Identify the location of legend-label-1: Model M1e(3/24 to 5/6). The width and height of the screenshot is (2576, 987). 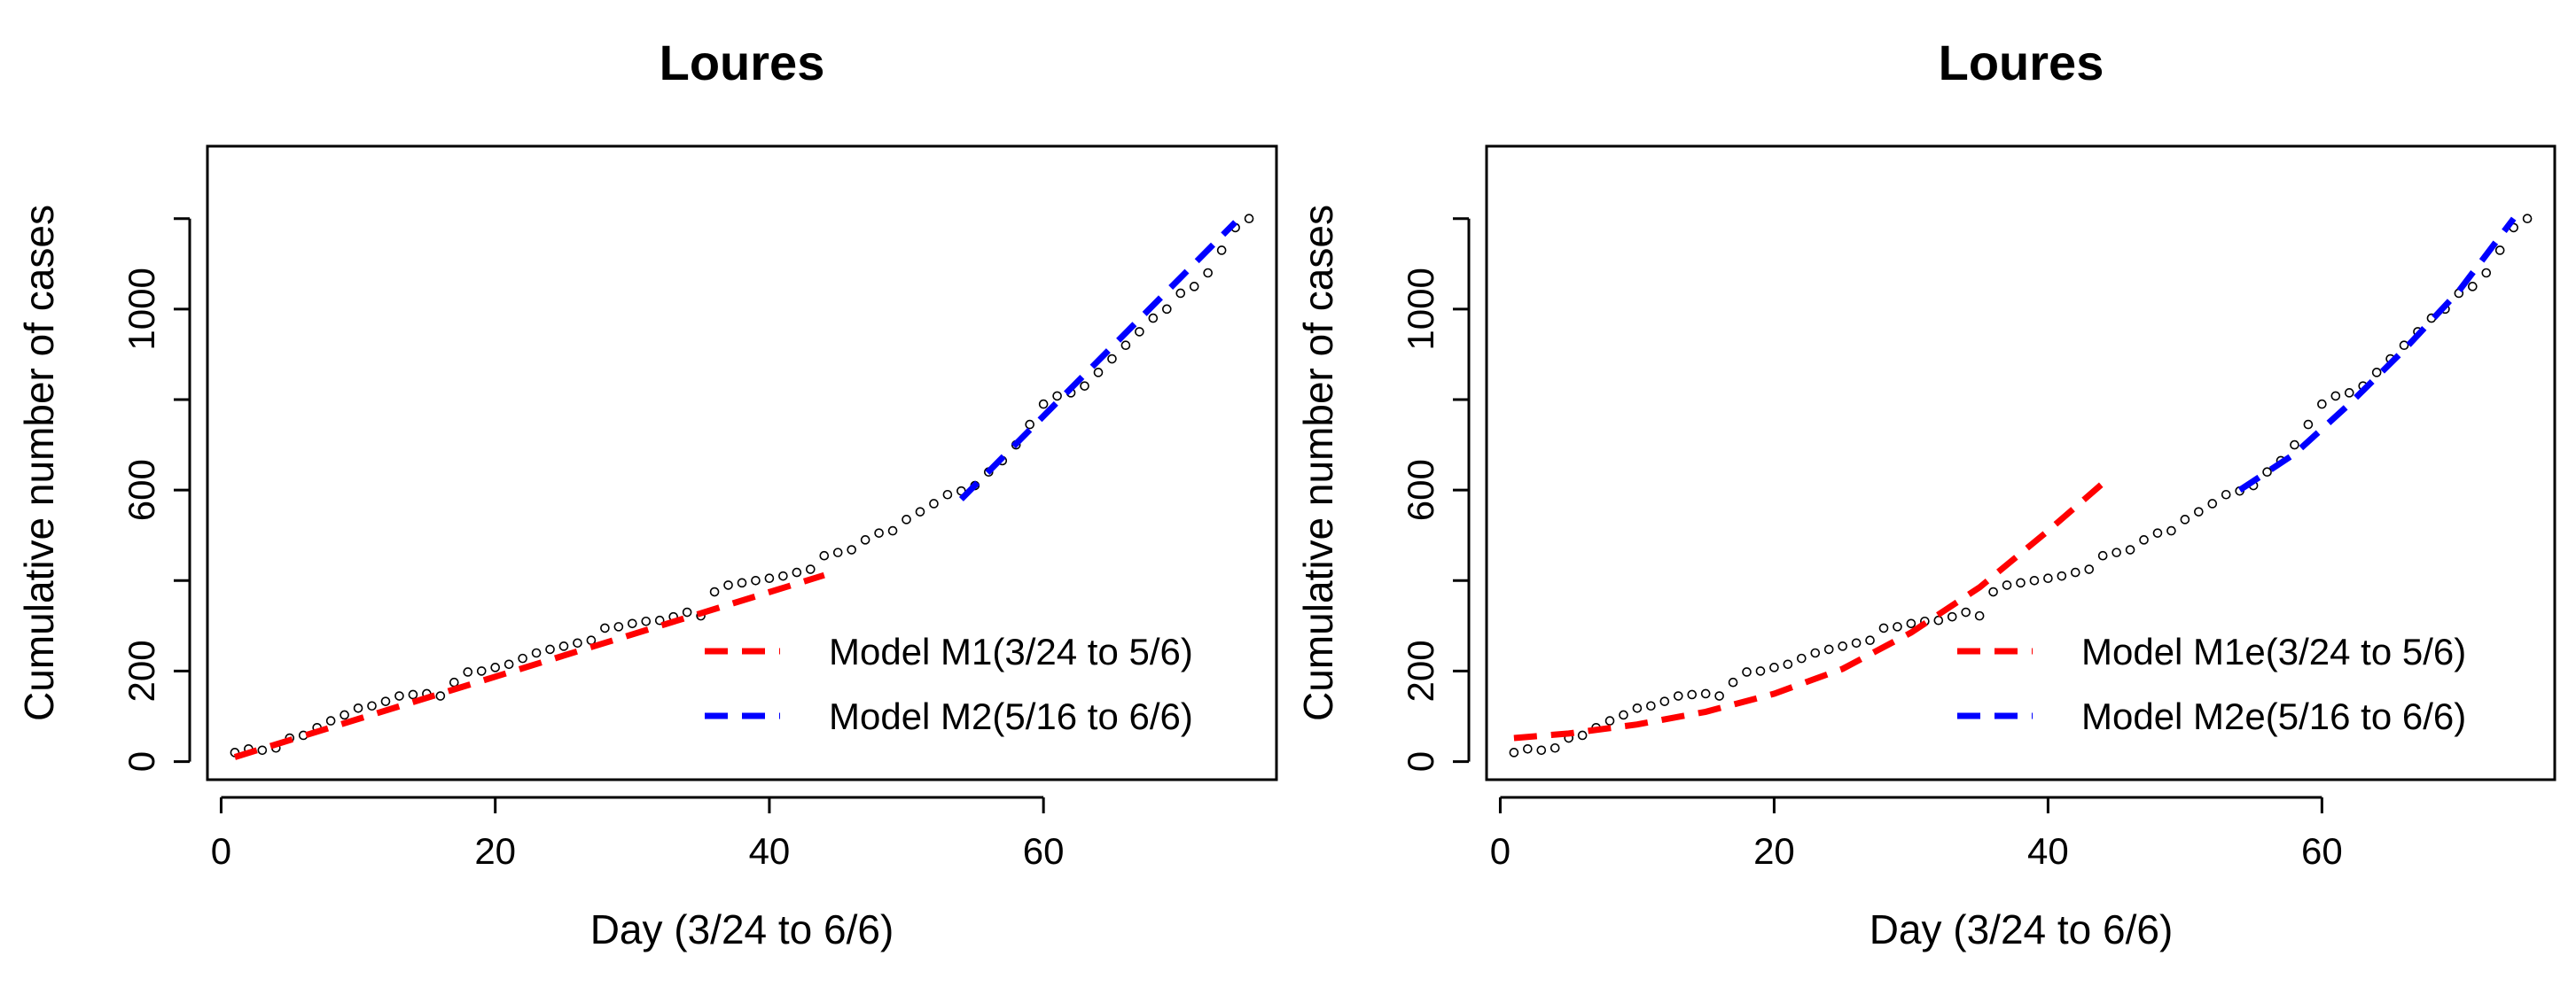
(2273, 651).